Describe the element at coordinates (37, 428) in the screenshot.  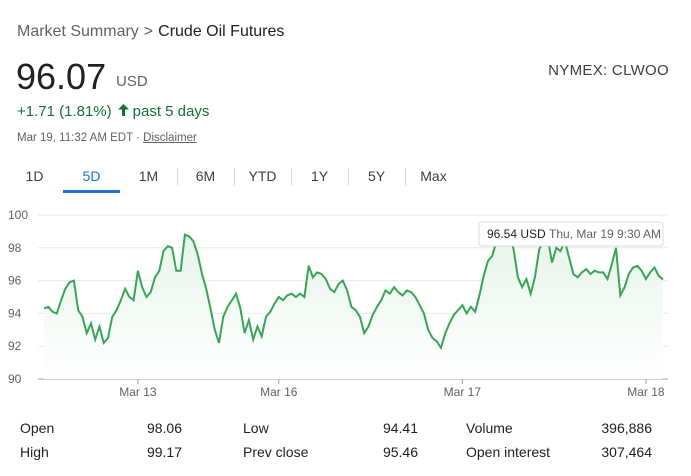
I see `open-label: Open` at that location.